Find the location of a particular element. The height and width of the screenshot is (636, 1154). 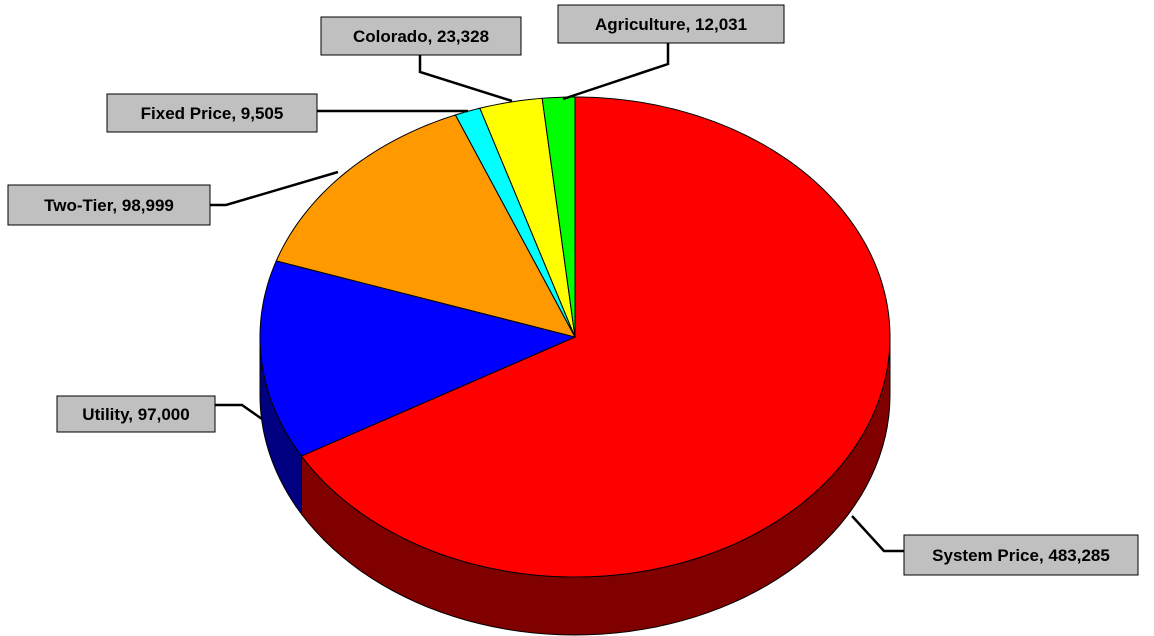

data-label-text: Two-Tier, 98,999 is located at coordinates (109, 205).